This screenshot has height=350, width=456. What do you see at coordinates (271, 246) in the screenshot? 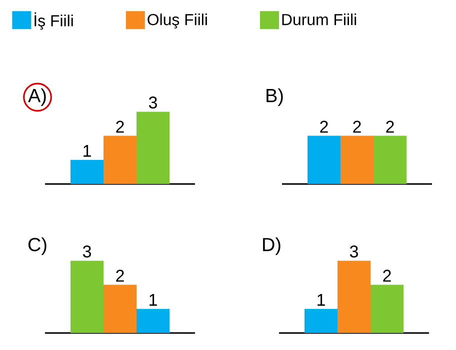
I see `chart-title: D)` at bounding box center [271, 246].